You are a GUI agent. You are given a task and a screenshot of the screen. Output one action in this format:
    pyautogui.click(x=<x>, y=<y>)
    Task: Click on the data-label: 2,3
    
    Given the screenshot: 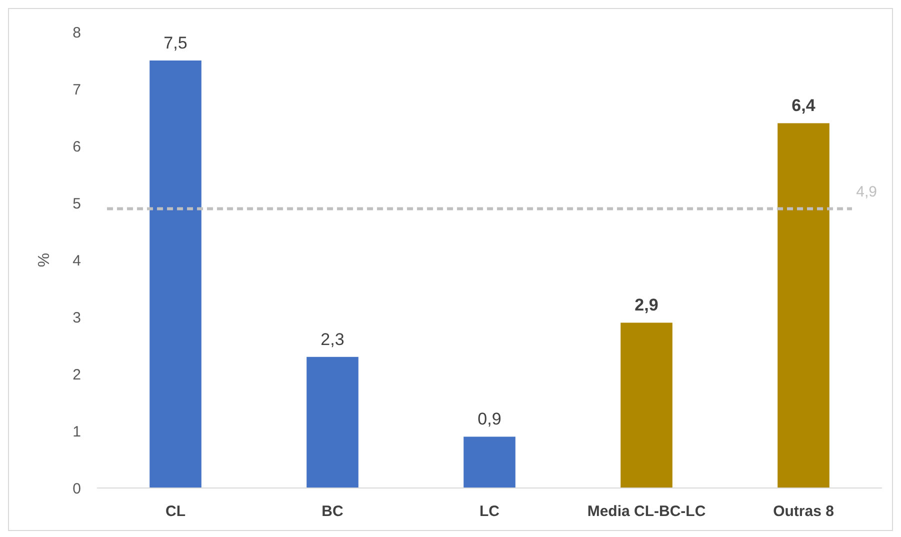 What is the action you would take?
    pyautogui.click(x=332, y=339)
    